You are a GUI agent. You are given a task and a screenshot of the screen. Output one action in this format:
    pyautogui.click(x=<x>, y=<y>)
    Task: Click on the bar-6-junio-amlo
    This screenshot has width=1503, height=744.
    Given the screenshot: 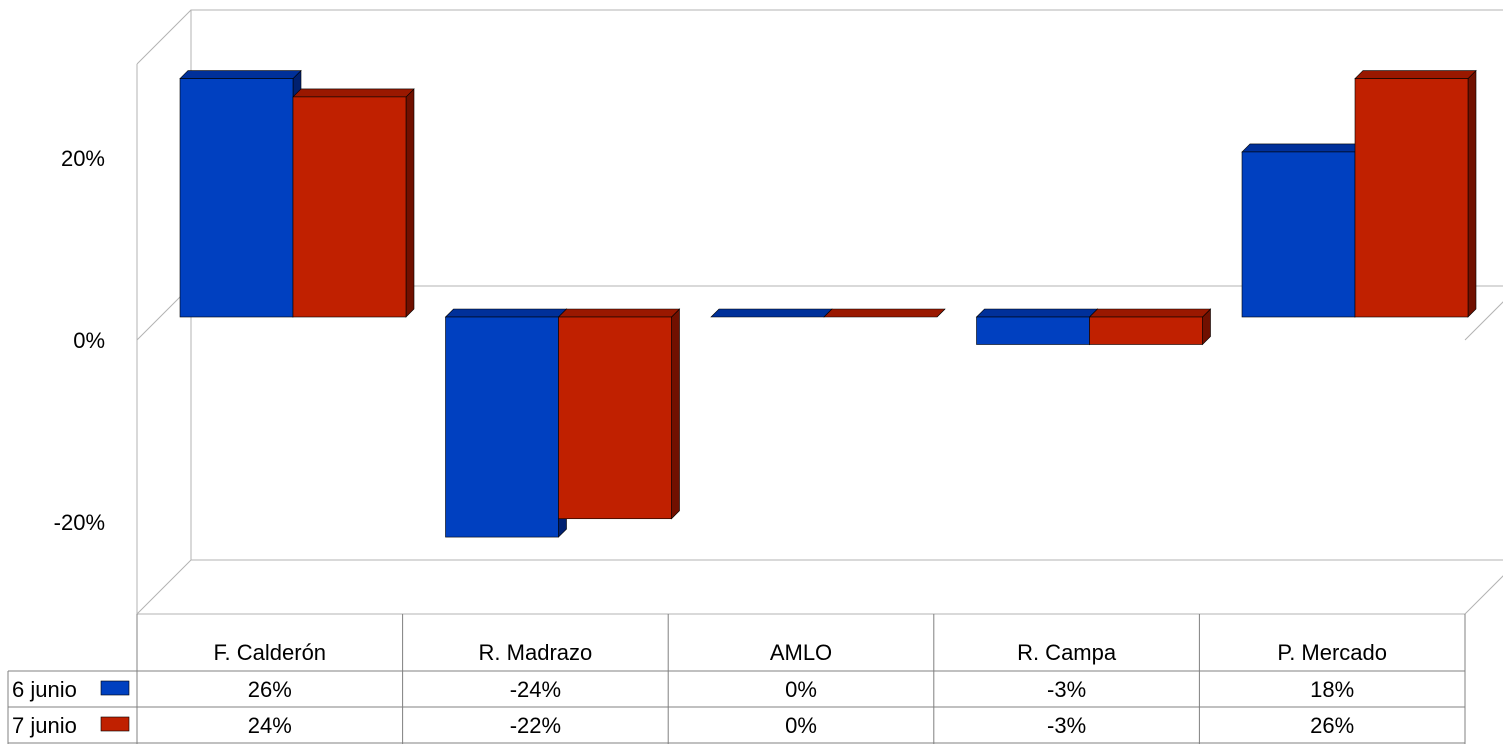 What is the action you would take?
    pyautogui.click(x=771, y=313)
    